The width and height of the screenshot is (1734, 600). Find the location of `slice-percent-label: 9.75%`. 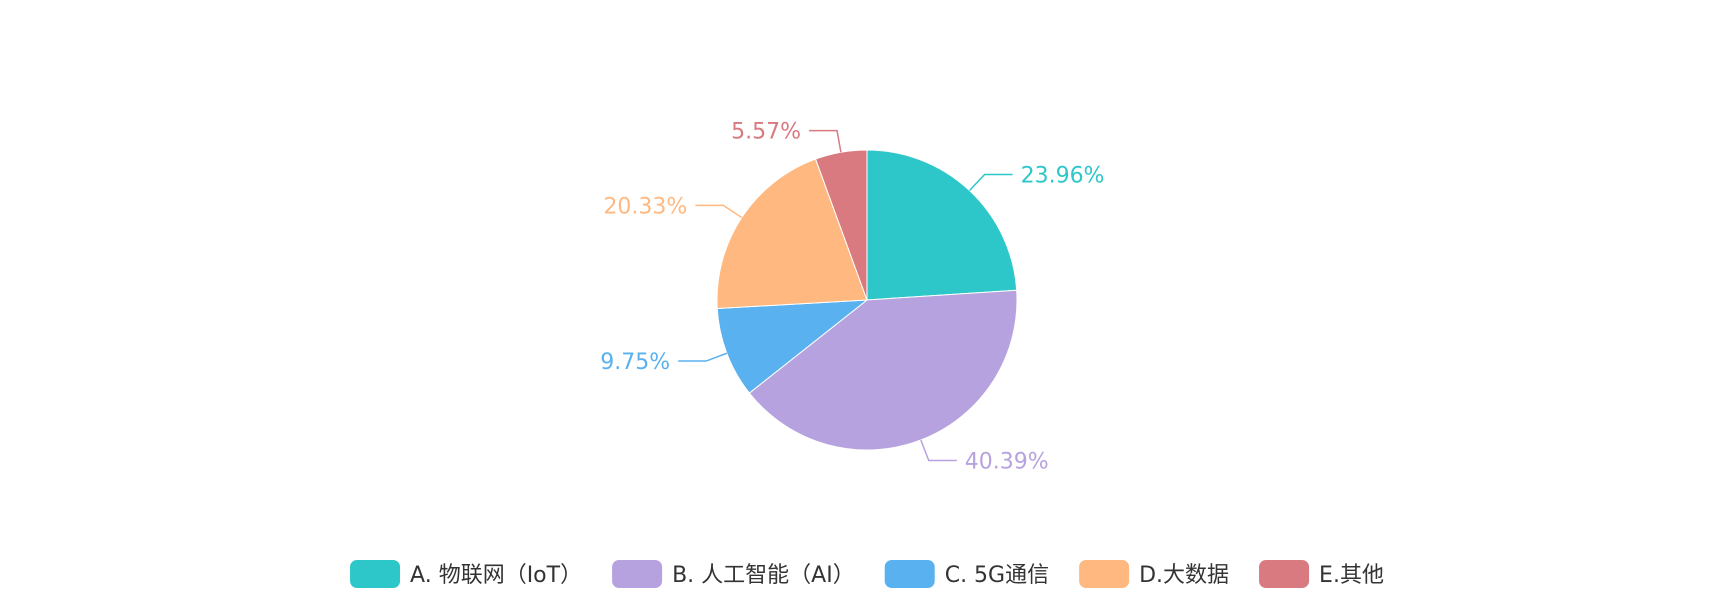

slice-percent-label: 9.75% is located at coordinates (635, 362).